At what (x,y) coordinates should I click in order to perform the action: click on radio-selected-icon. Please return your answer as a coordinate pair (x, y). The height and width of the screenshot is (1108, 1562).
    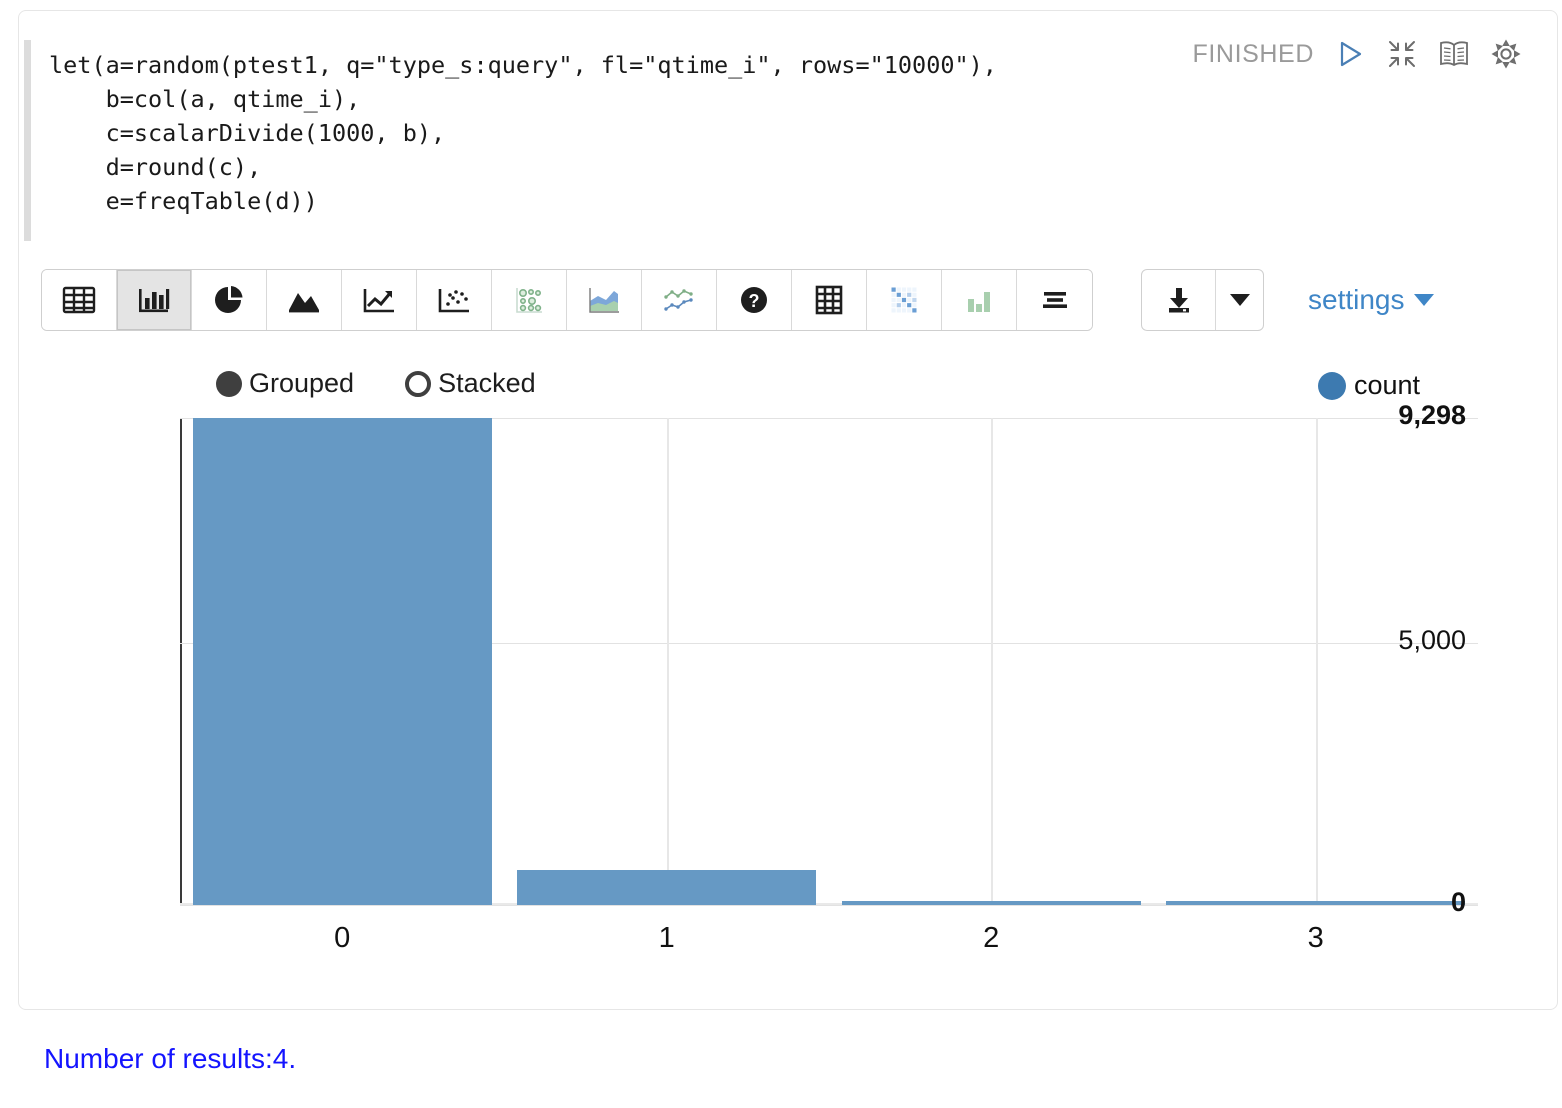
    Looking at the image, I should click on (229, 383).